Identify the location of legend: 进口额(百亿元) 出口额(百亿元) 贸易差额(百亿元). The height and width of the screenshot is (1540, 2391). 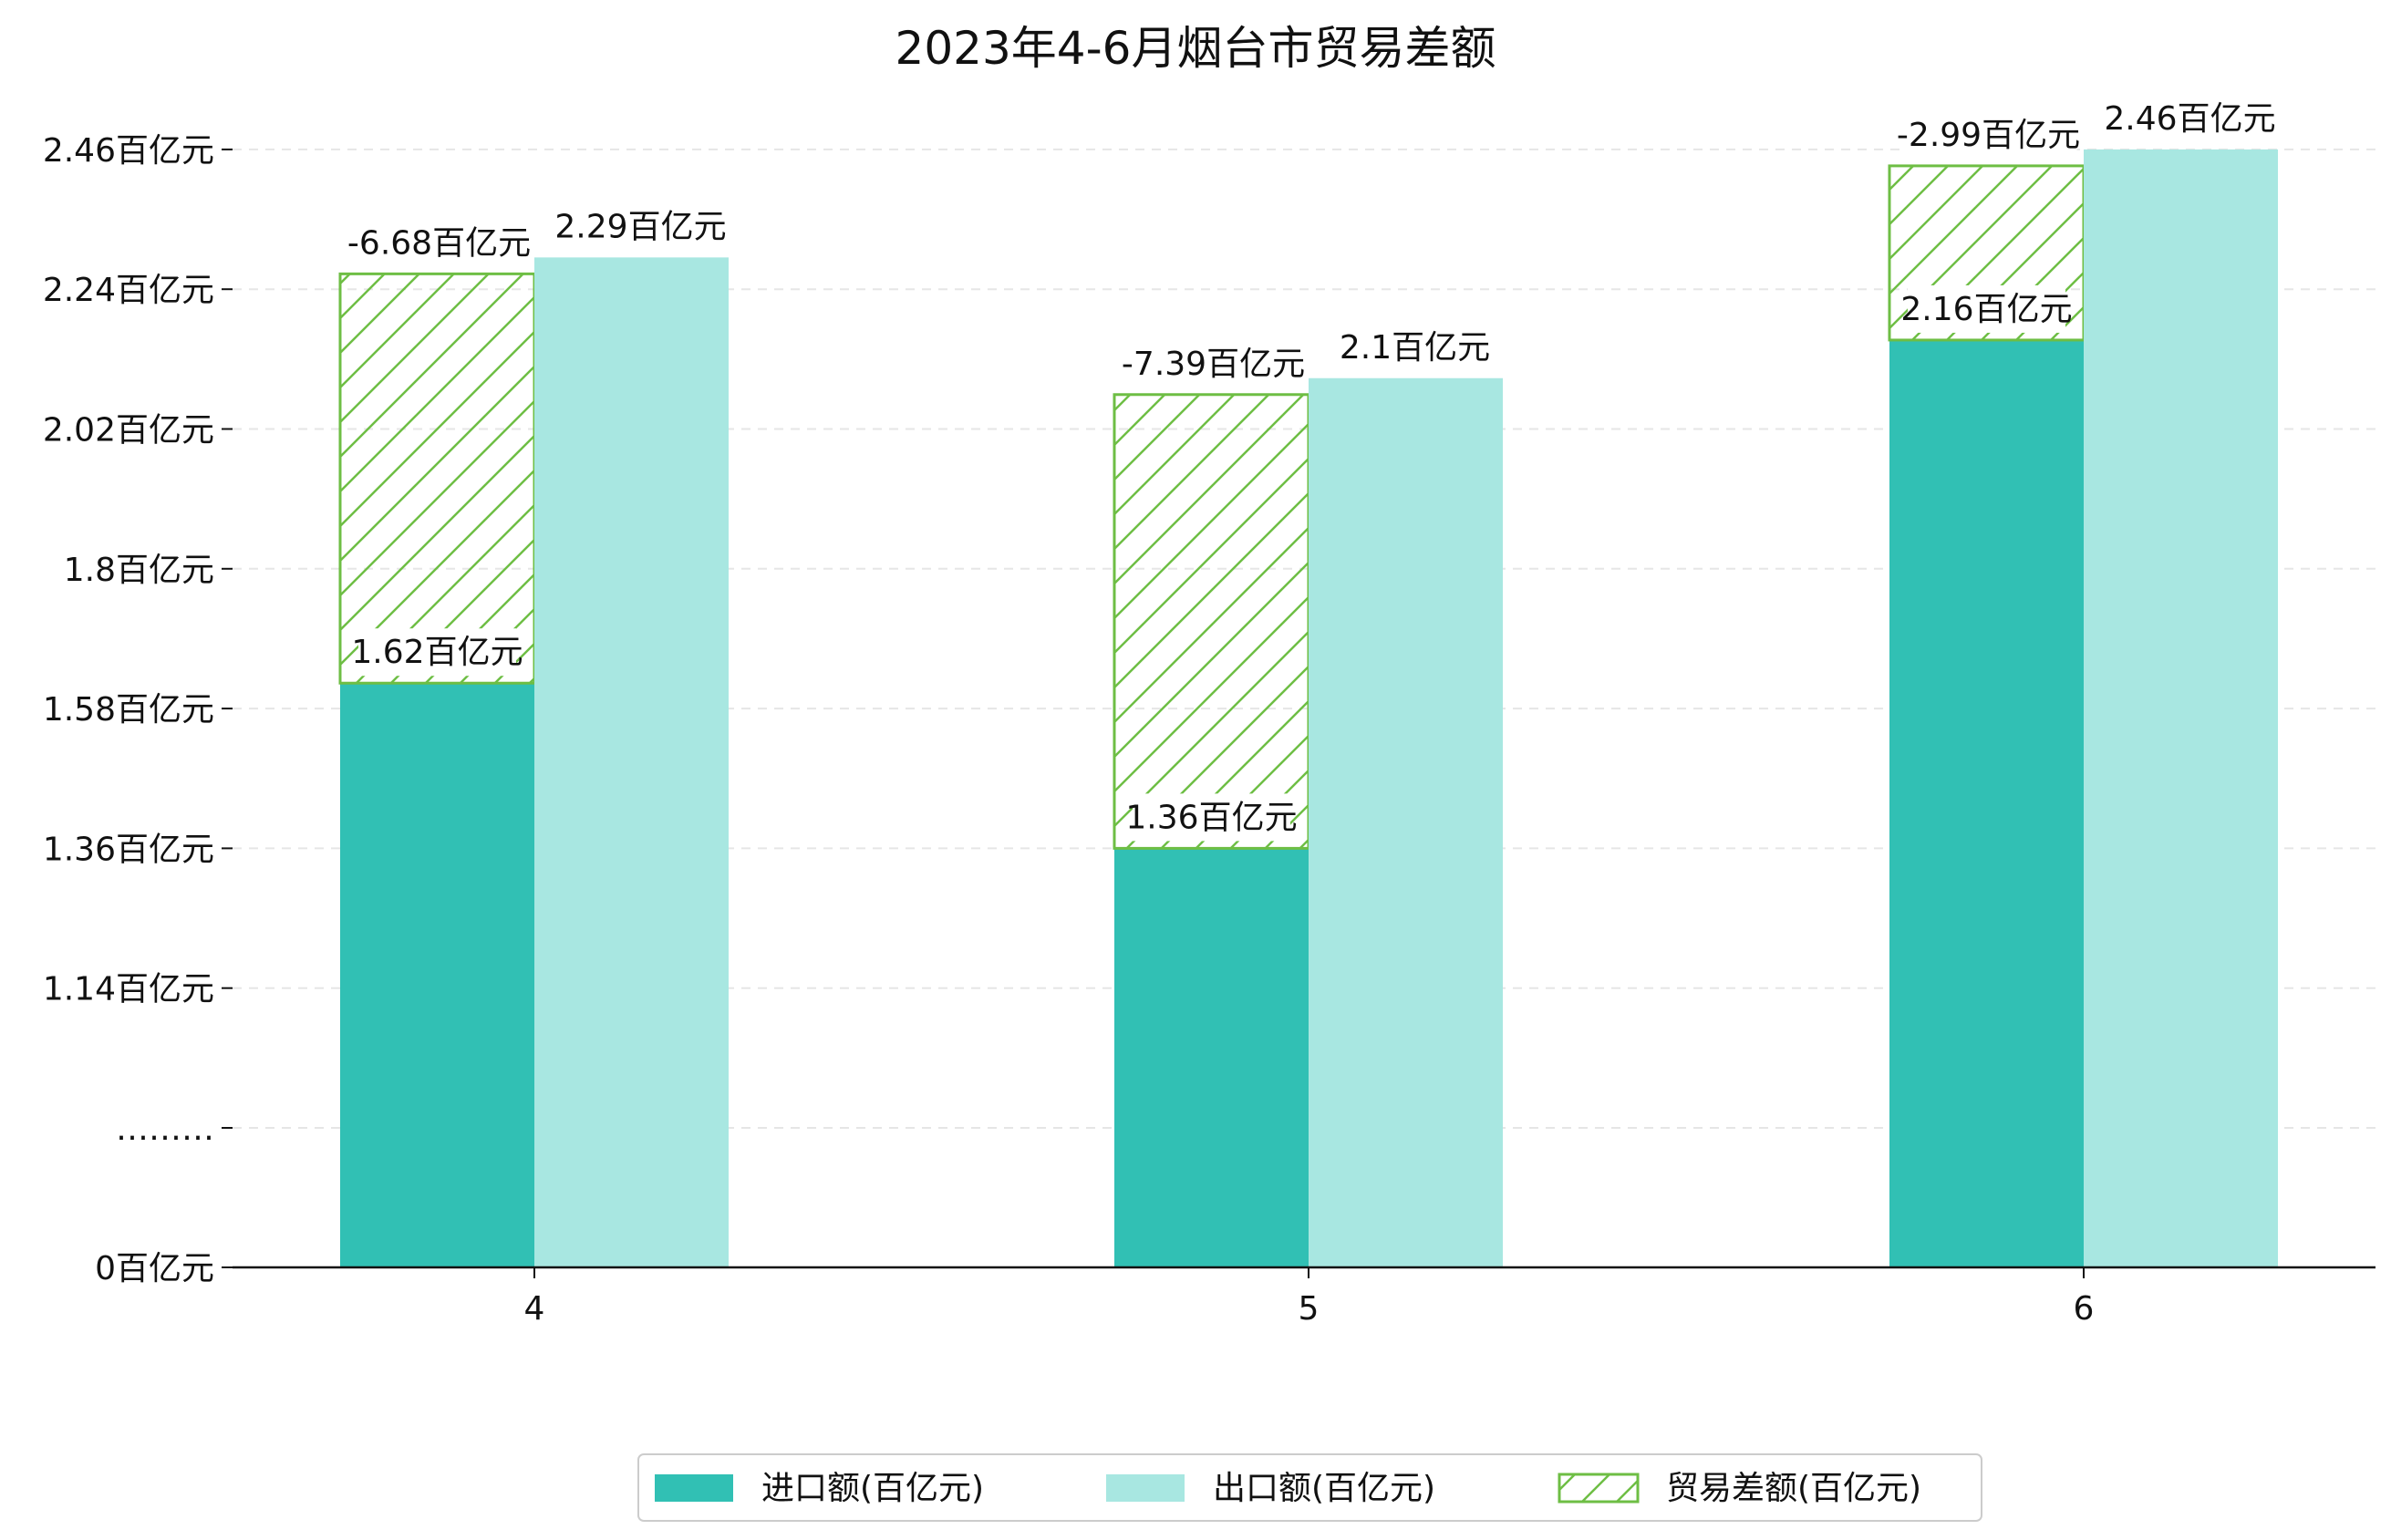
(1310, 1487).